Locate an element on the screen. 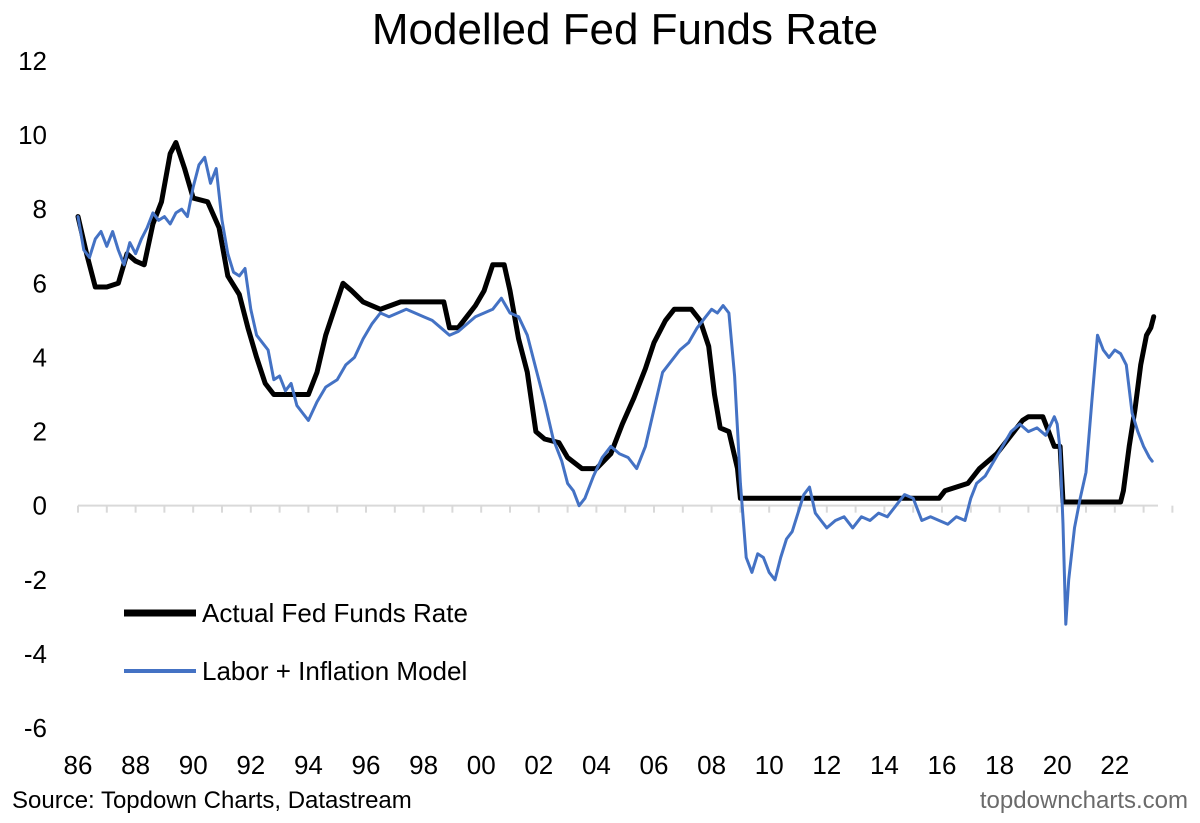 The width and height of the screenshot is (1200, 823). x-tick-label: 94 is located at coordinates (308, 765).